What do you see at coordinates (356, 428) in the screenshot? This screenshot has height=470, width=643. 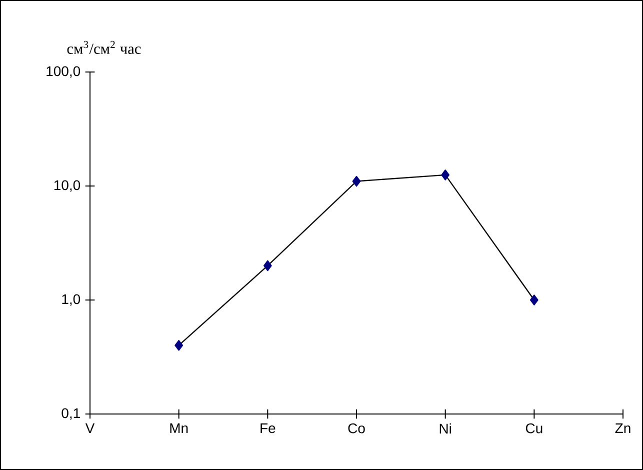 I see `x-tick-label: Co` at bounding box center [356, 428].